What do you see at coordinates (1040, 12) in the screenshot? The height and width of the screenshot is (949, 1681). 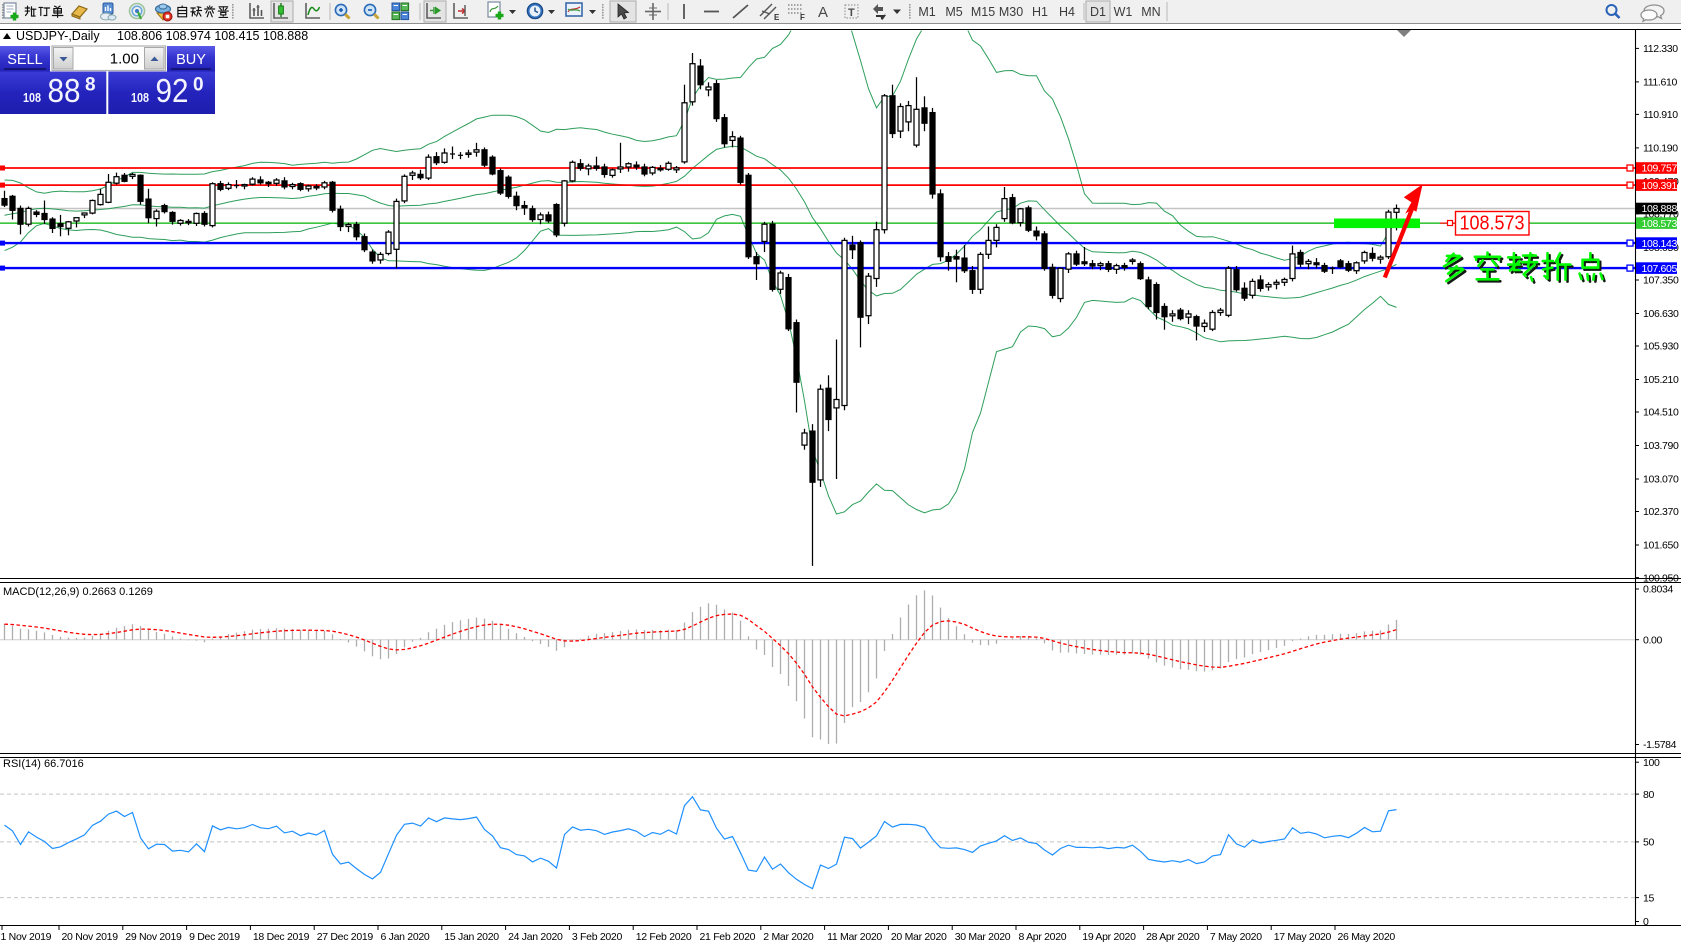 I see `svg-text: H1` at bounding box center [1040, 12].